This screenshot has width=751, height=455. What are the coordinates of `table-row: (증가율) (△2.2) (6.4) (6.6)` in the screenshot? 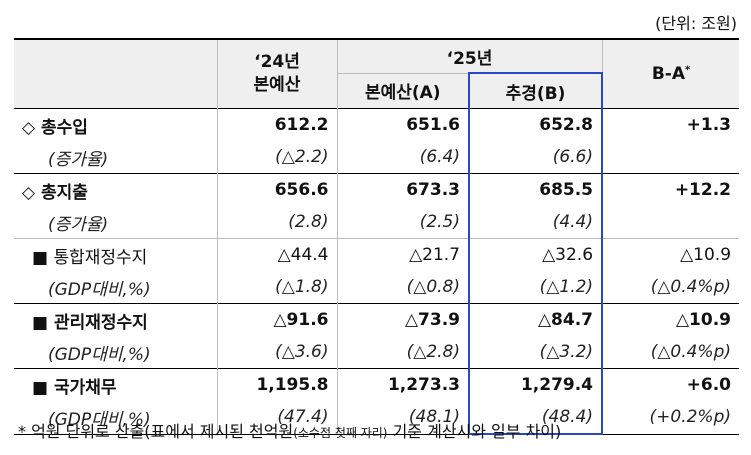 It's located at (377, 157).